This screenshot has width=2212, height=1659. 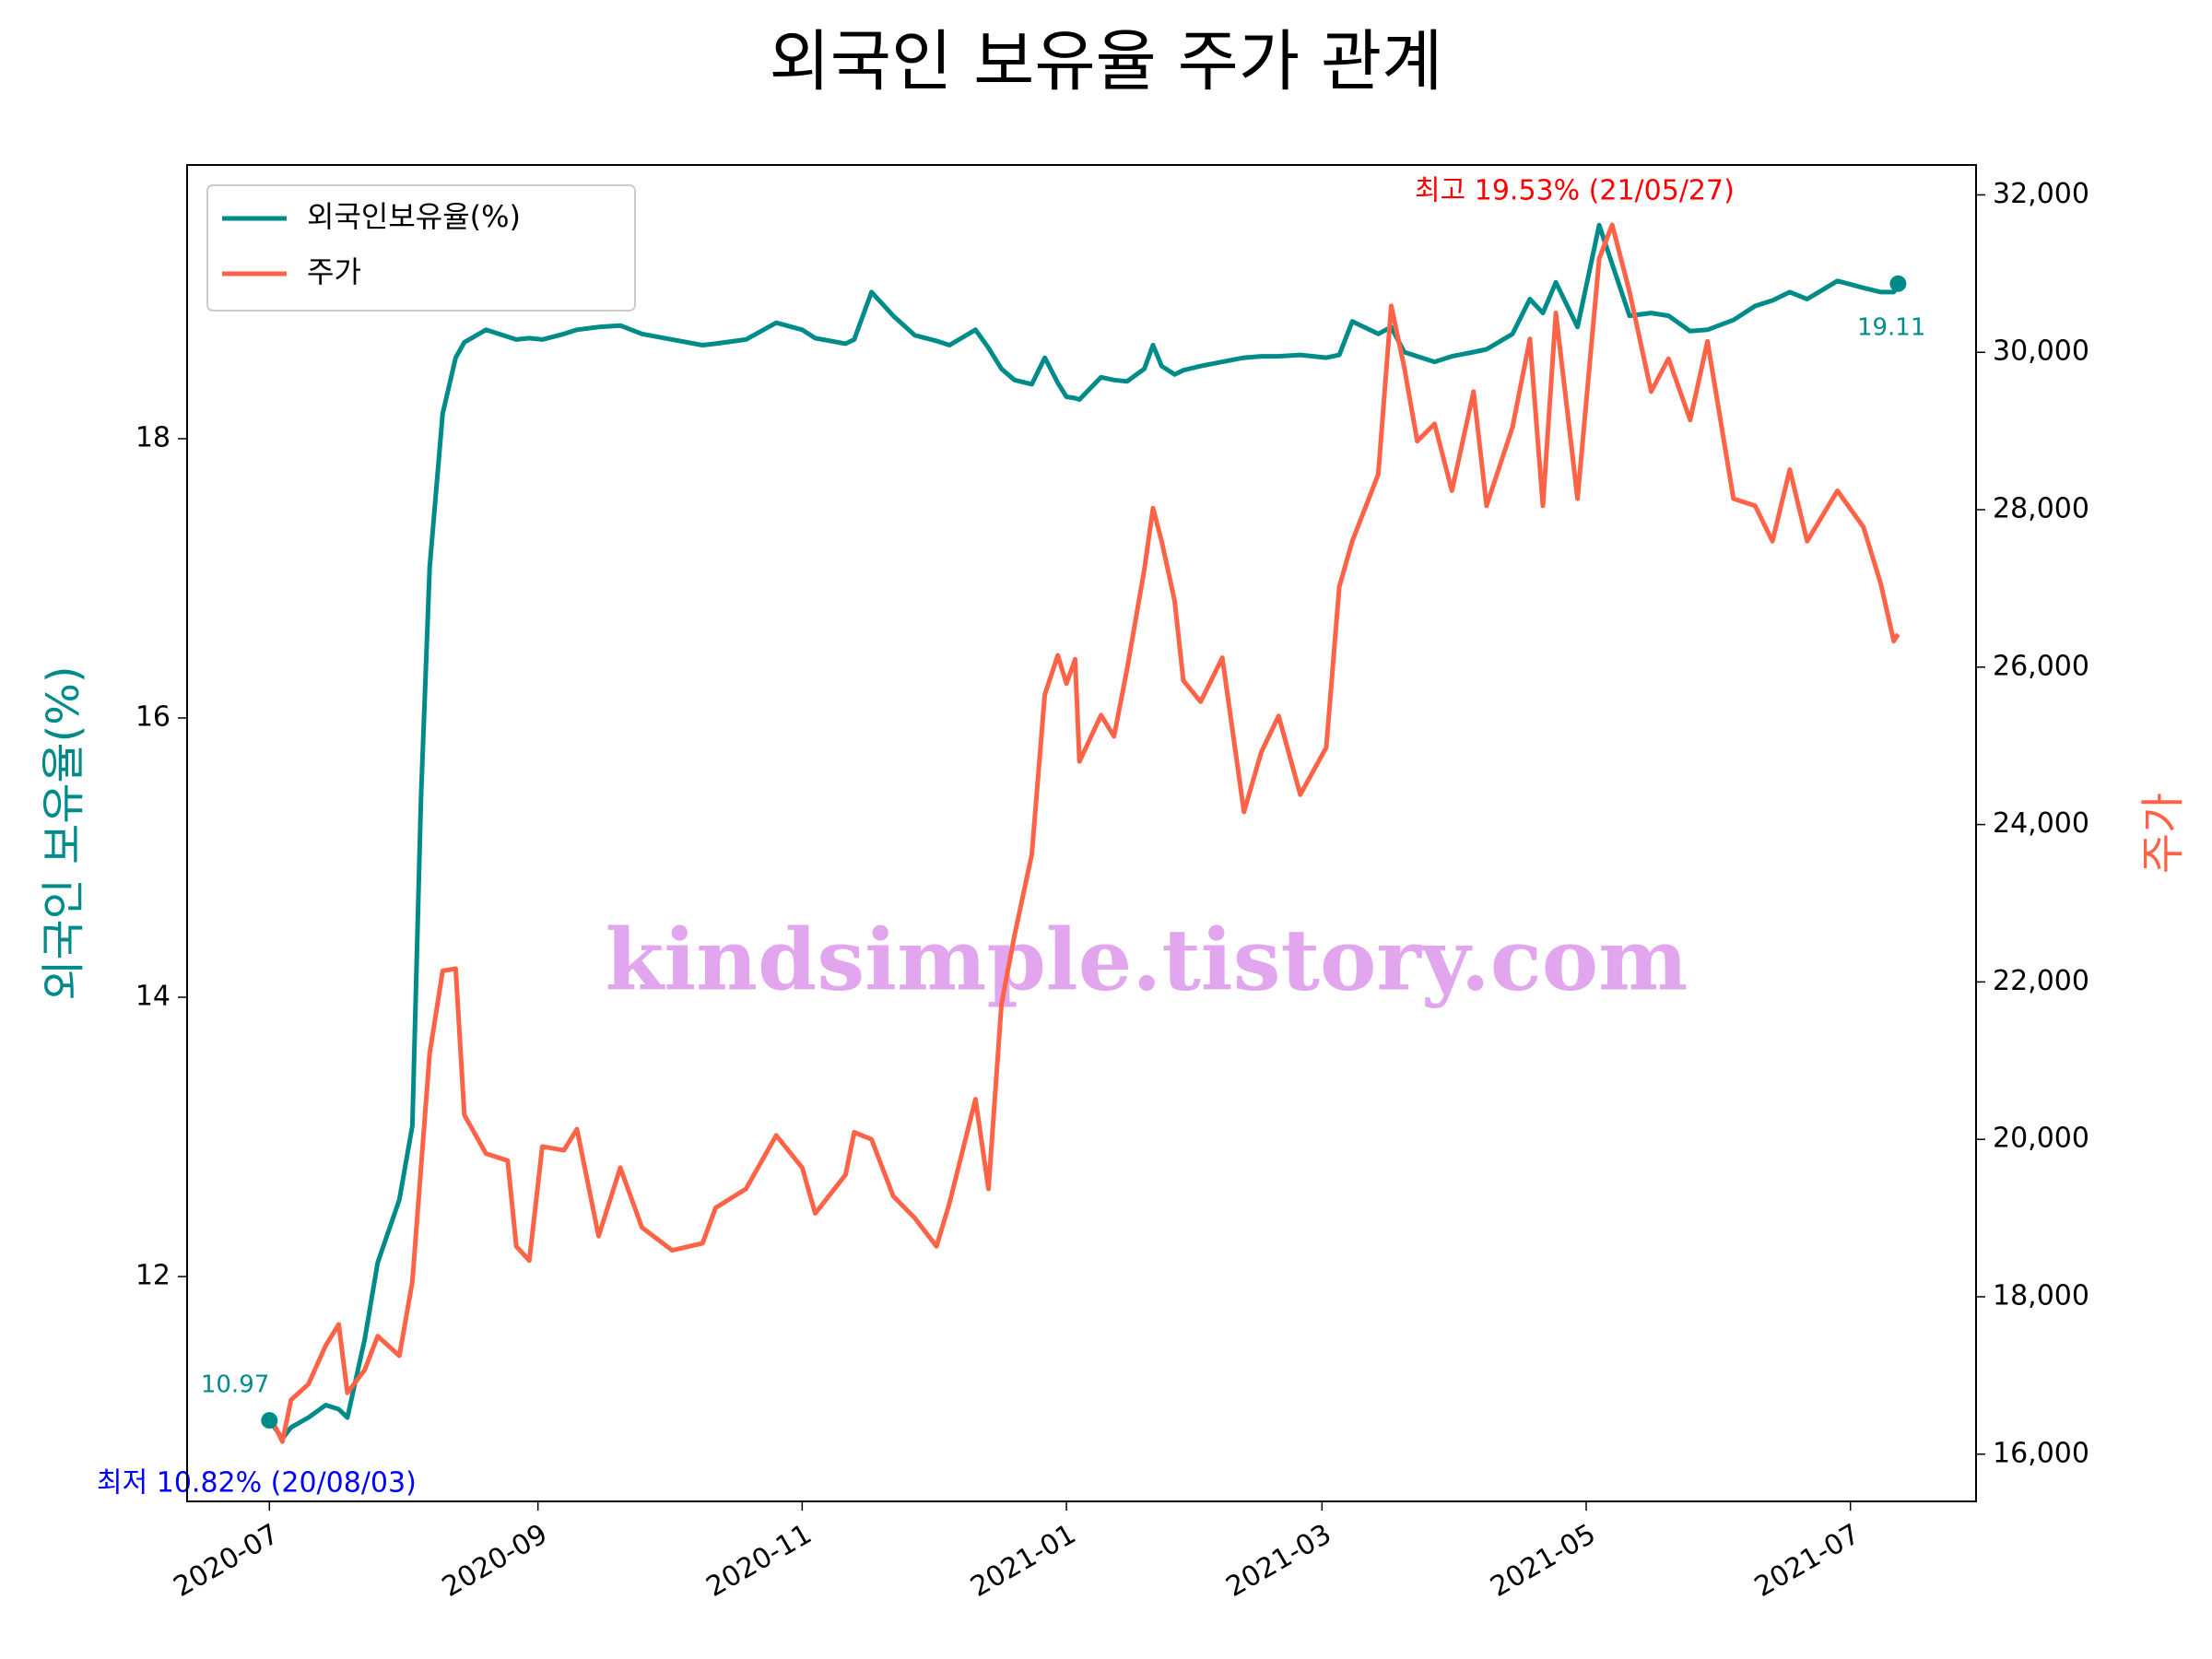 I want to click on annotation: 최고 19.53% (21/05/27), so click(x=1575, y=191).